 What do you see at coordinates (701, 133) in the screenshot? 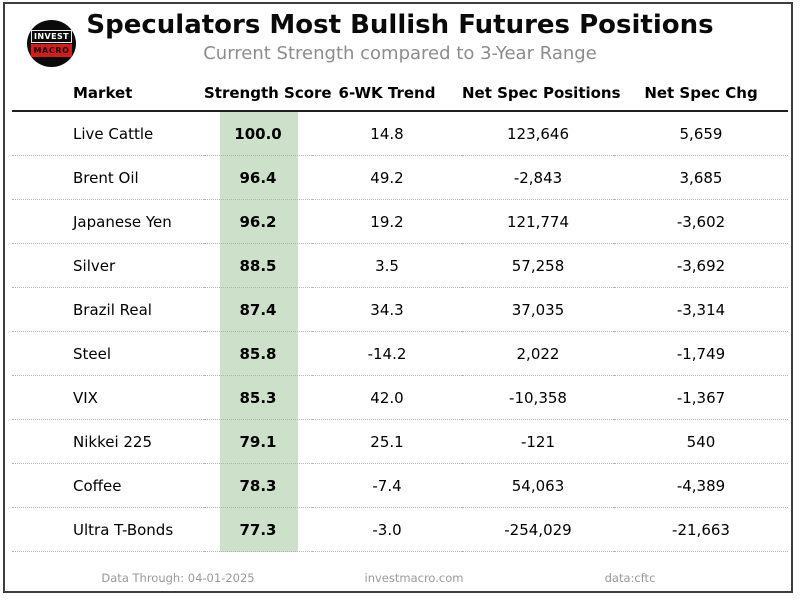
I see `net-spec-chg-cell: 5,659` at bounding box center [701, 133].